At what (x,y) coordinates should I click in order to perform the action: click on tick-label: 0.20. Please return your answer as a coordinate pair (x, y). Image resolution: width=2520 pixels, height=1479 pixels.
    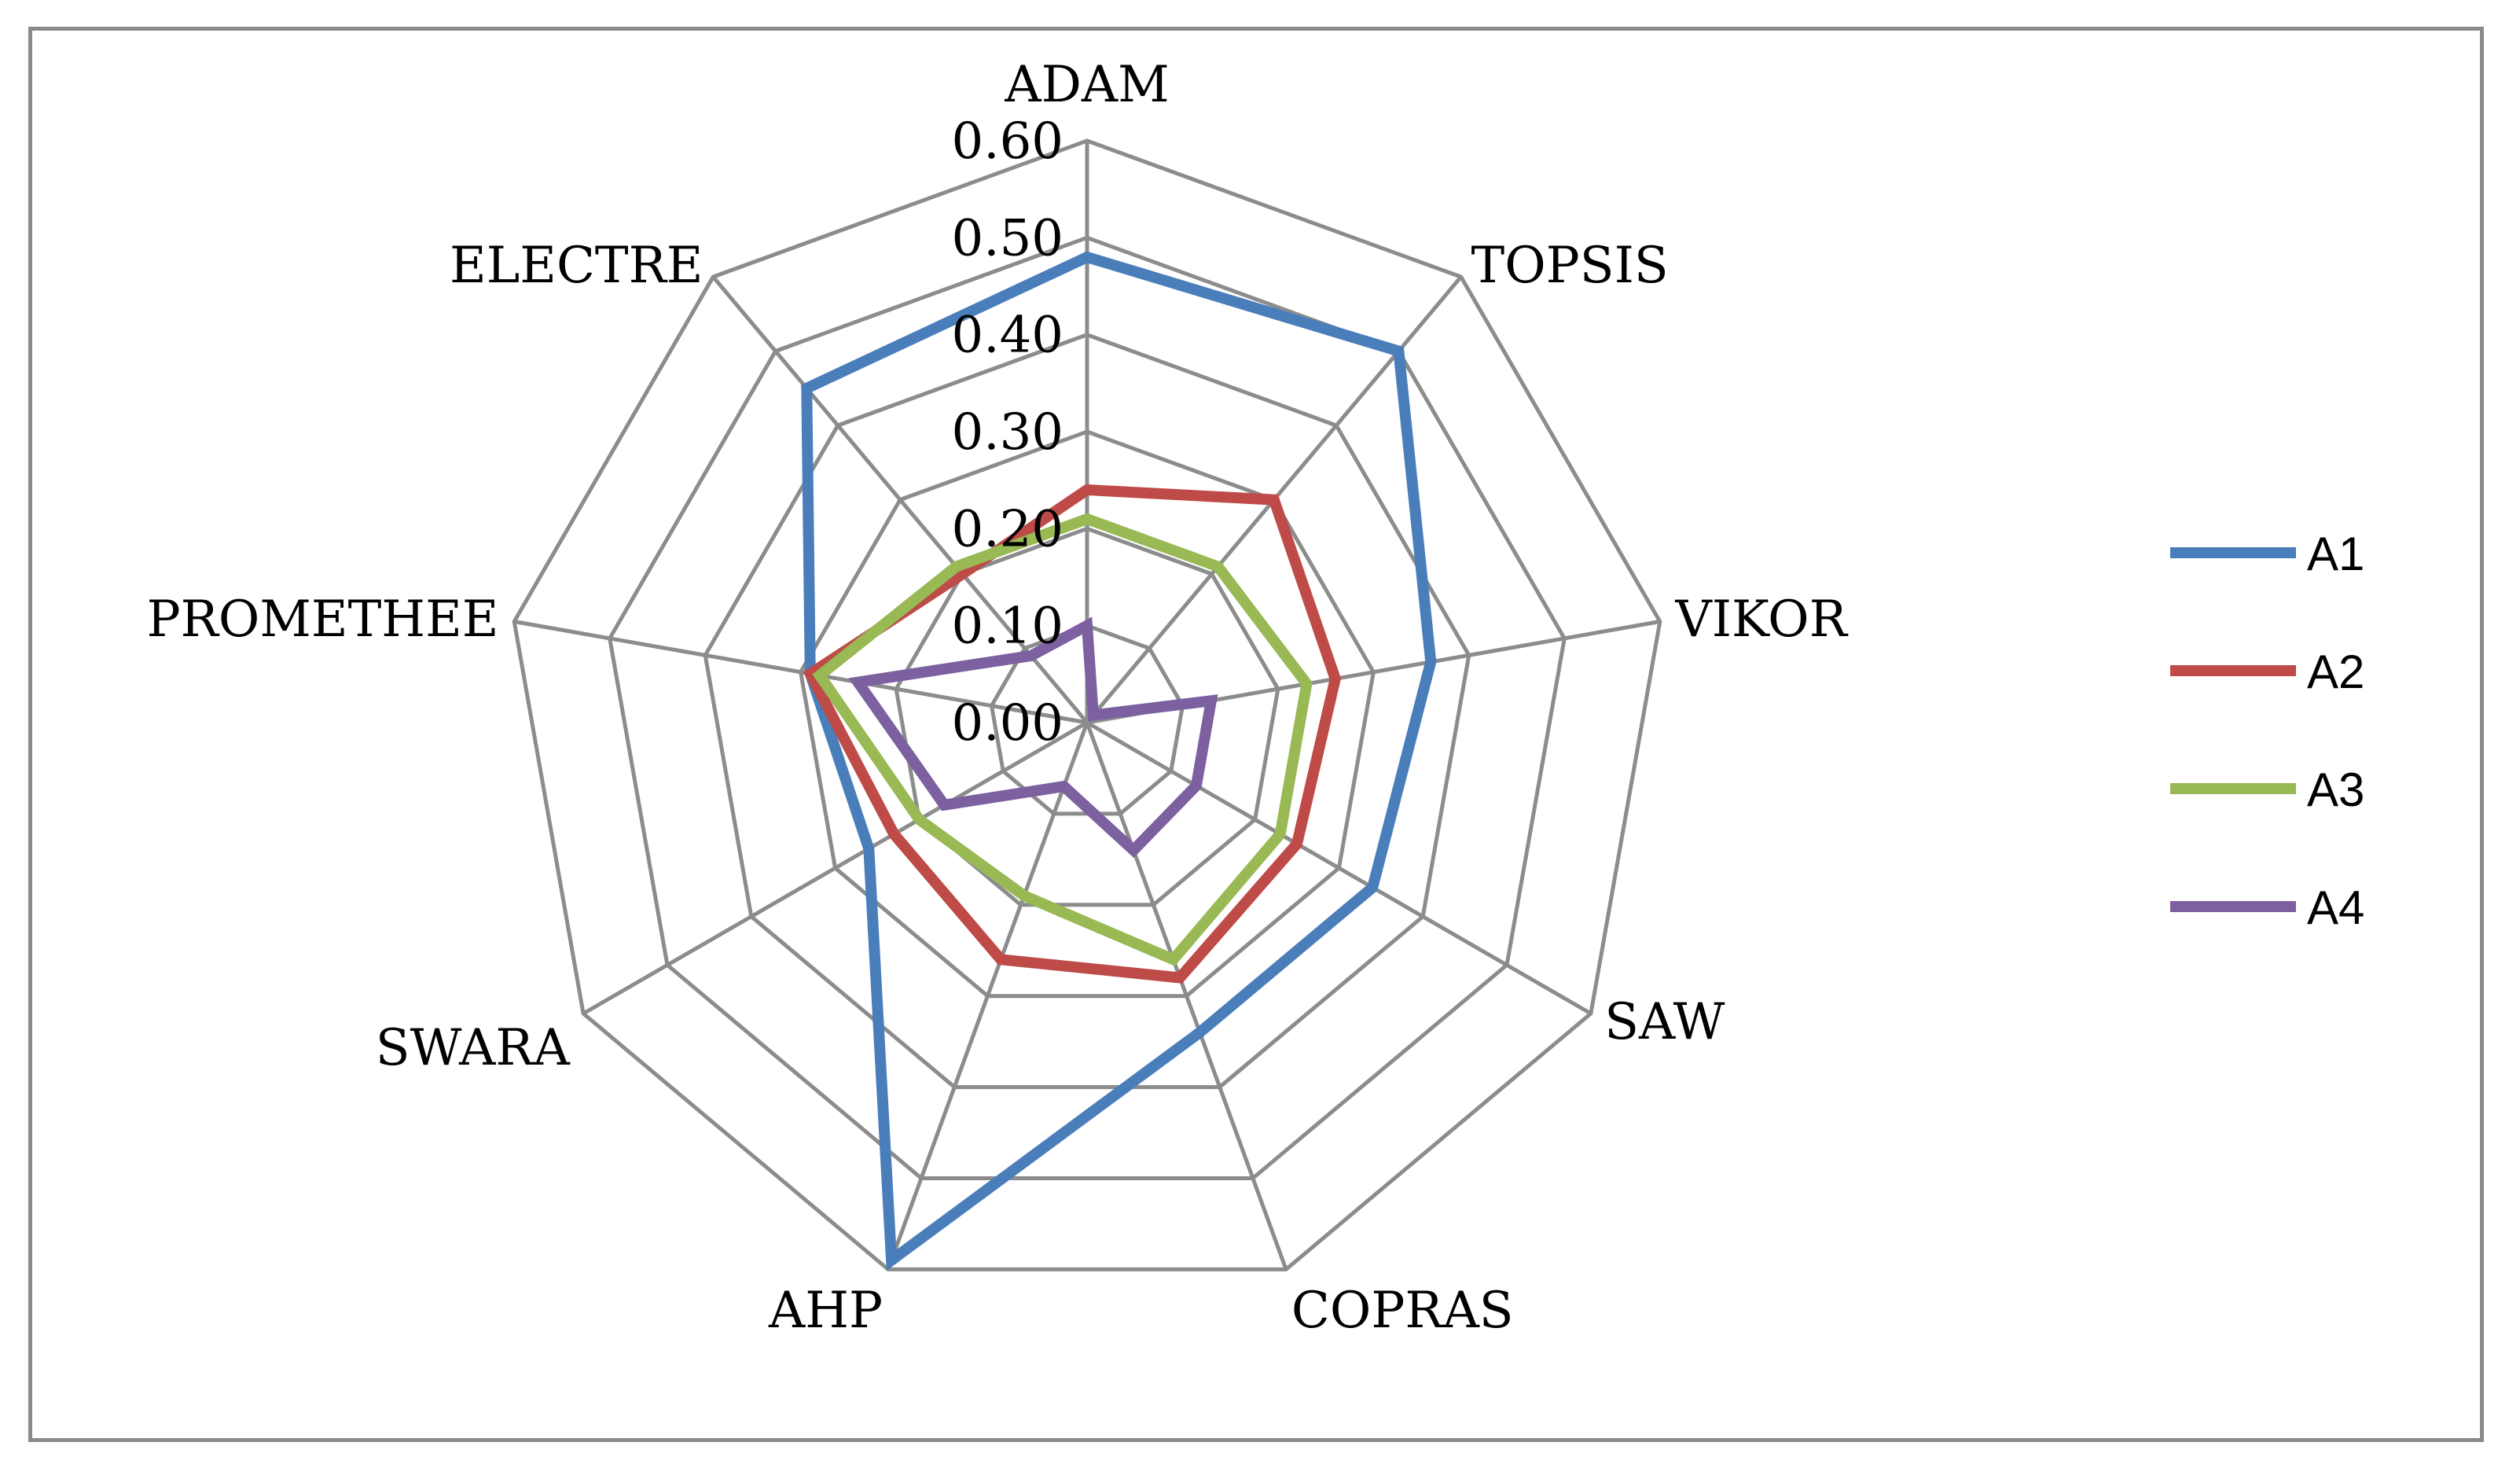
    Looking at the image, I should click on (1008, 529).